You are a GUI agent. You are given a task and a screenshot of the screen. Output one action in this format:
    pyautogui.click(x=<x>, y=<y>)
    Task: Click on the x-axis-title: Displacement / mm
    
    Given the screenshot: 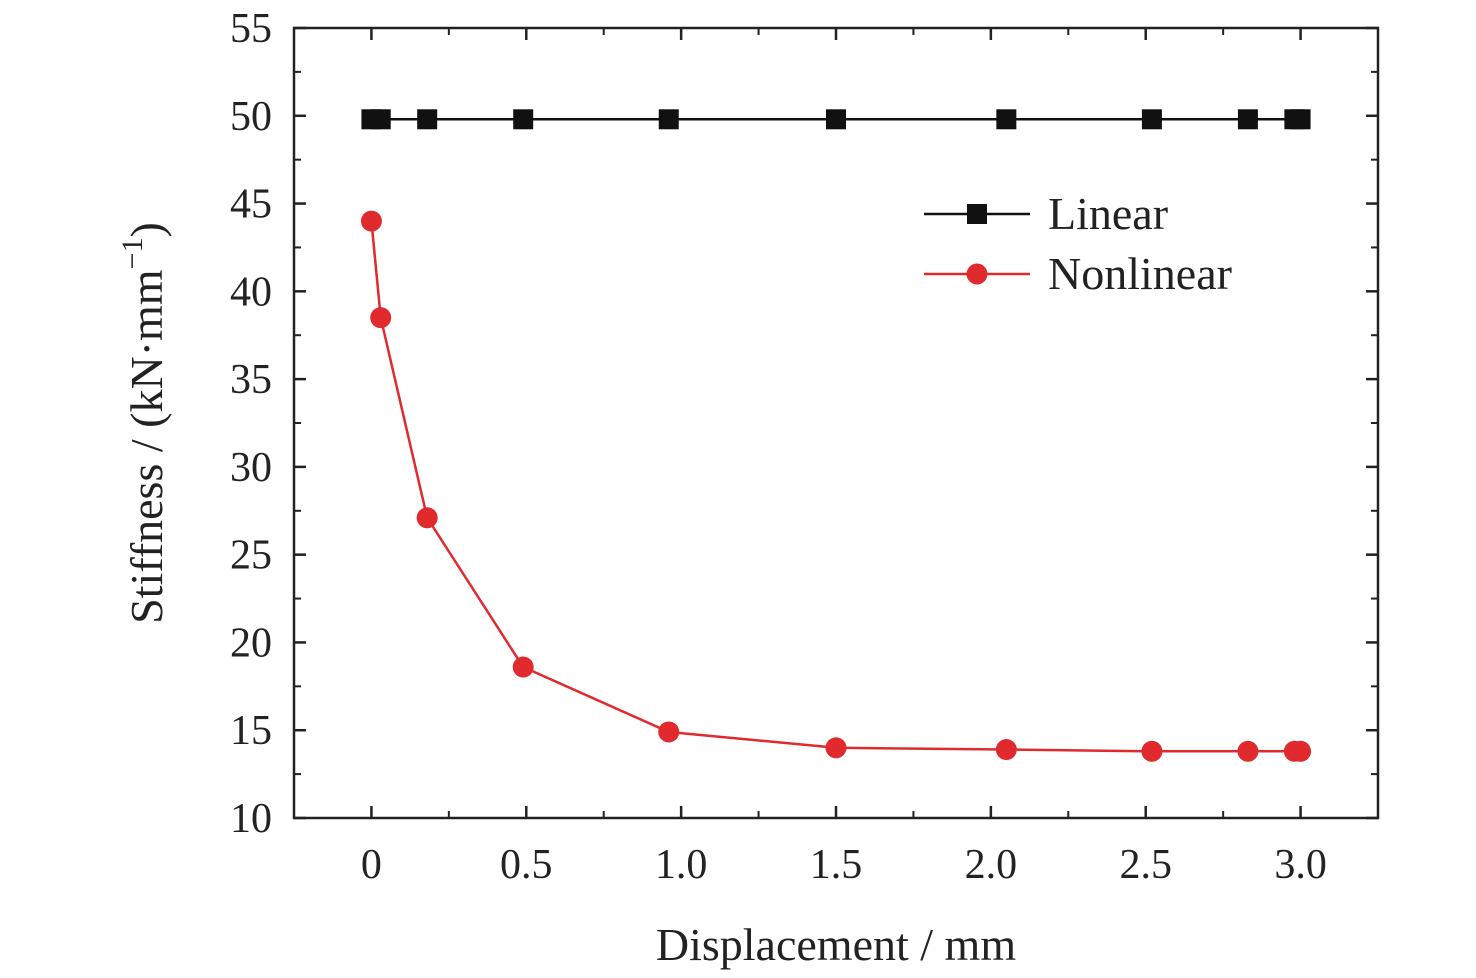 What is the action you would take?
    pyautogui.click(x=836, y=944)
    